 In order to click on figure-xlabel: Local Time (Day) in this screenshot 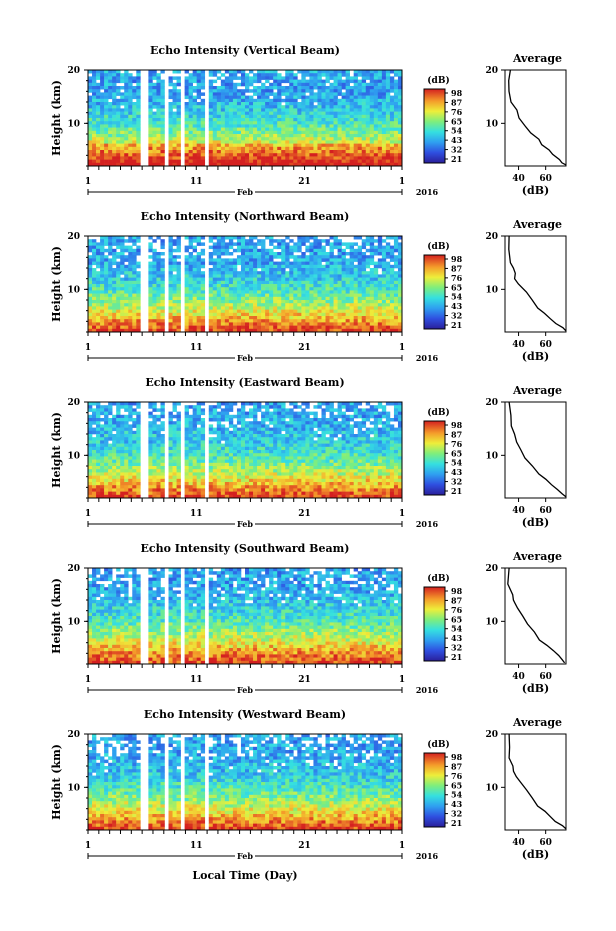, I will do `click(244, 875)`.